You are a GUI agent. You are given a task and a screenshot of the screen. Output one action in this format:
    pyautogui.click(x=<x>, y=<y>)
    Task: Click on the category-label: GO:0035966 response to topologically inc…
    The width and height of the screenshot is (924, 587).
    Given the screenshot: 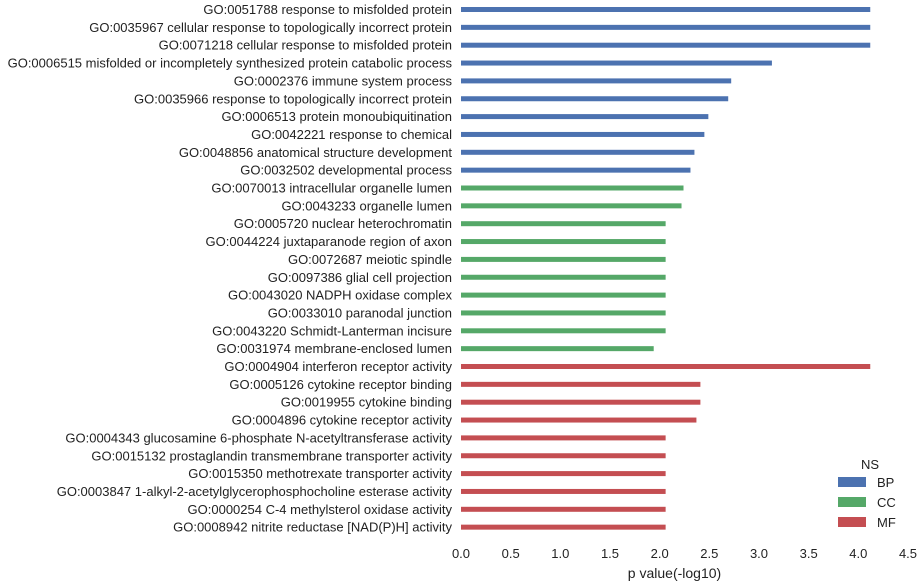 What is the action you would take?
    pyautogui.click(x=293, y=98)
    